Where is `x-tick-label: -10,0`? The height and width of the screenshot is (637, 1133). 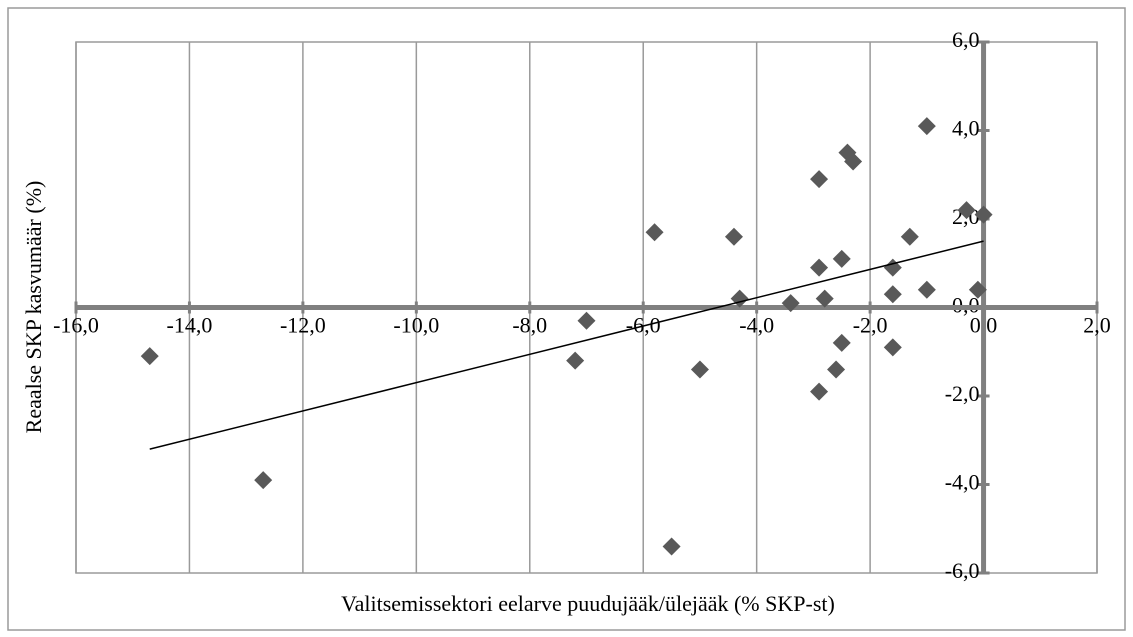 x-tick-label: -10,0 is located at coordinates (416, 325).